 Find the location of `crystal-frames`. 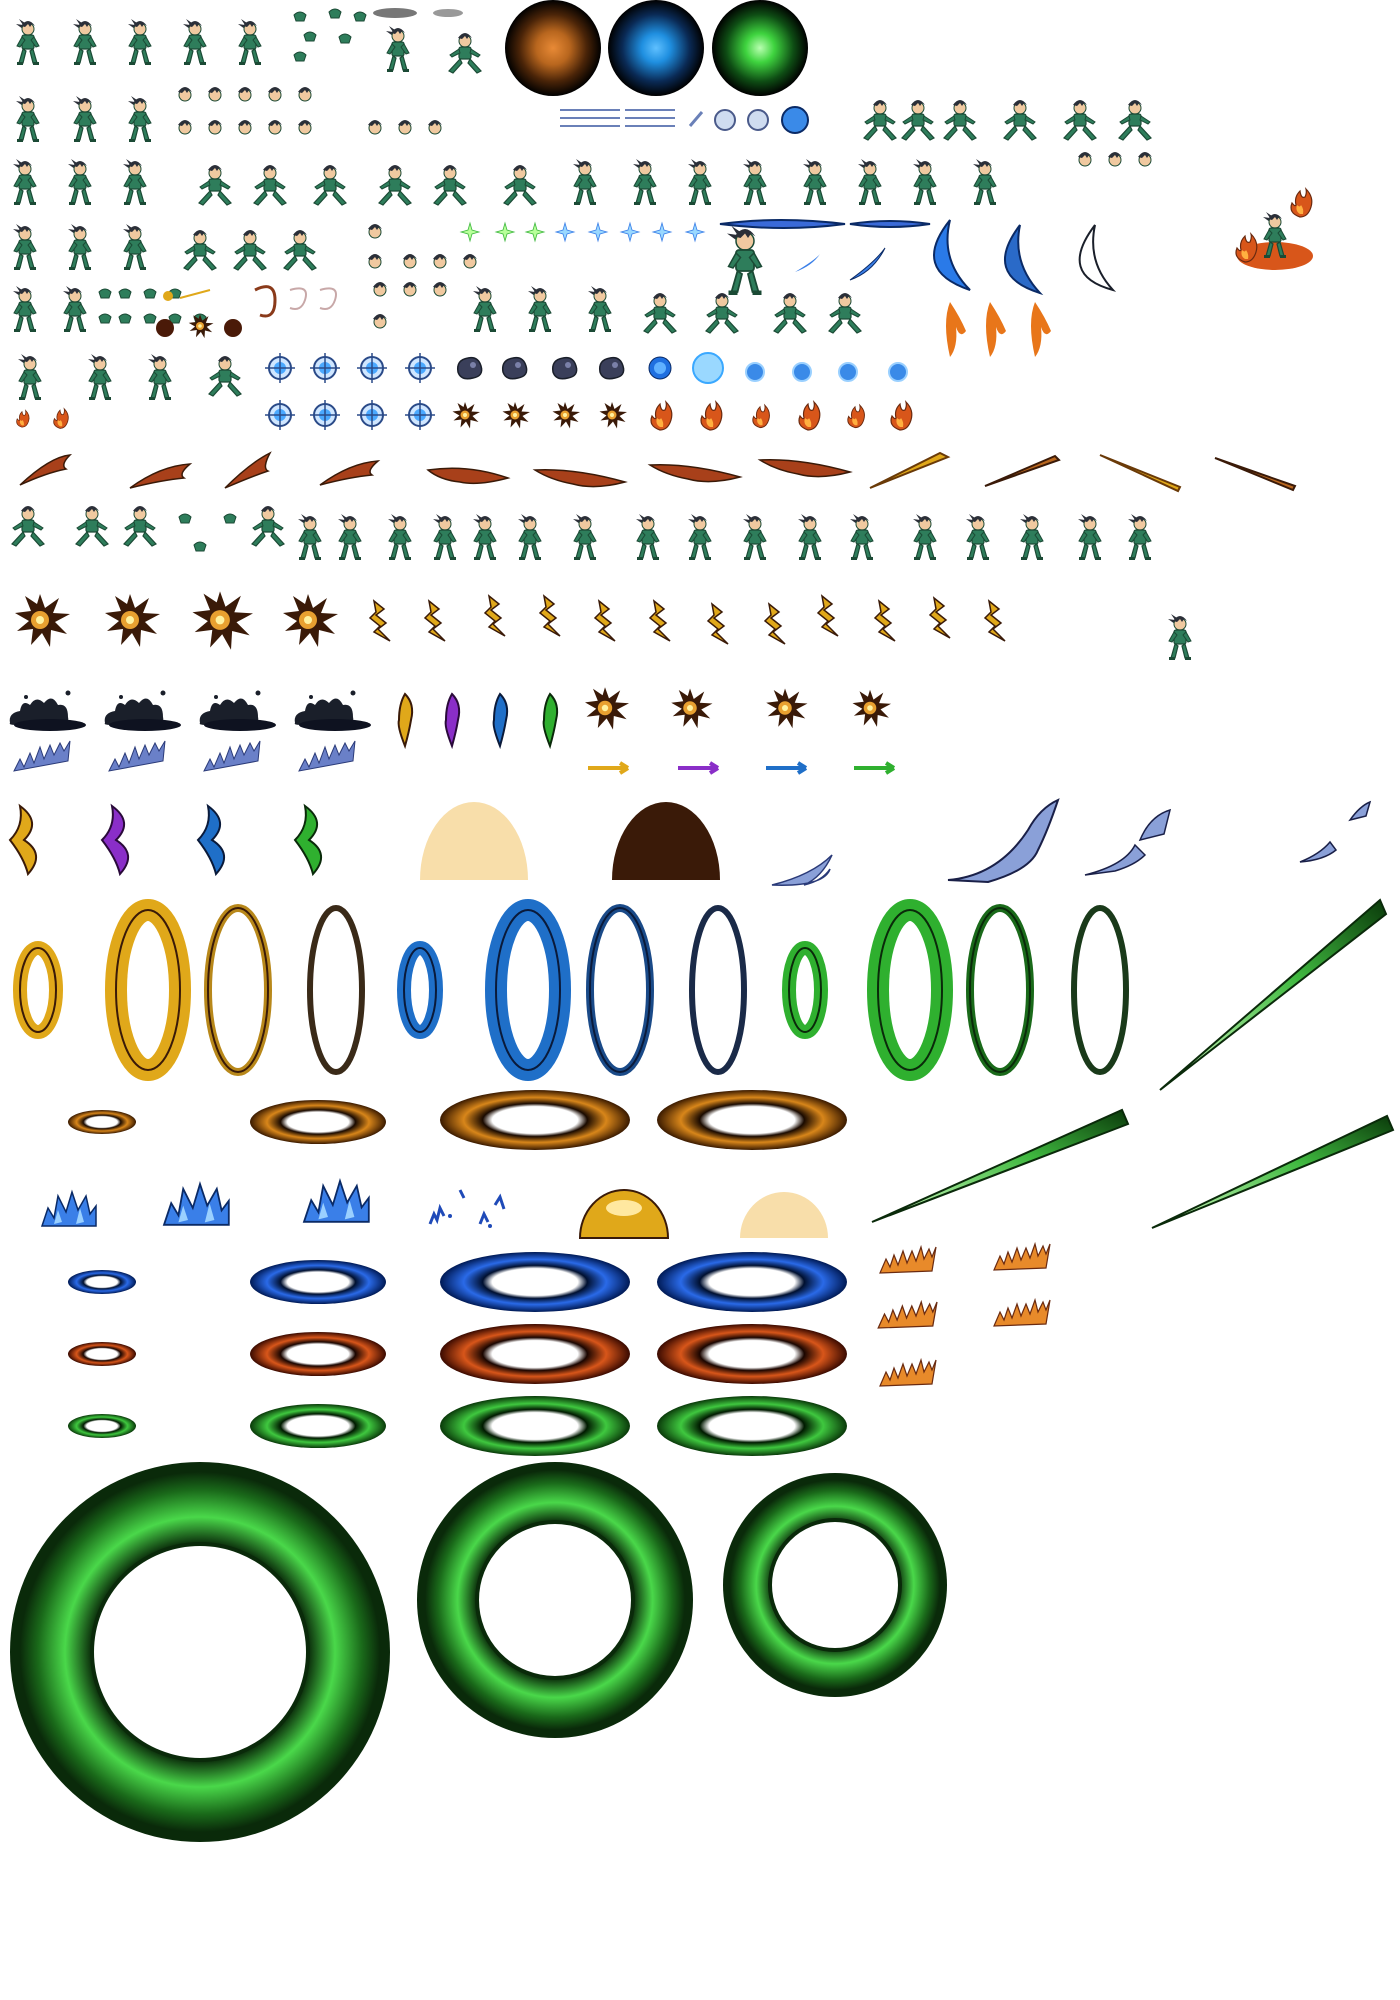

crystal-frames is located at coordinates (273, 1204).